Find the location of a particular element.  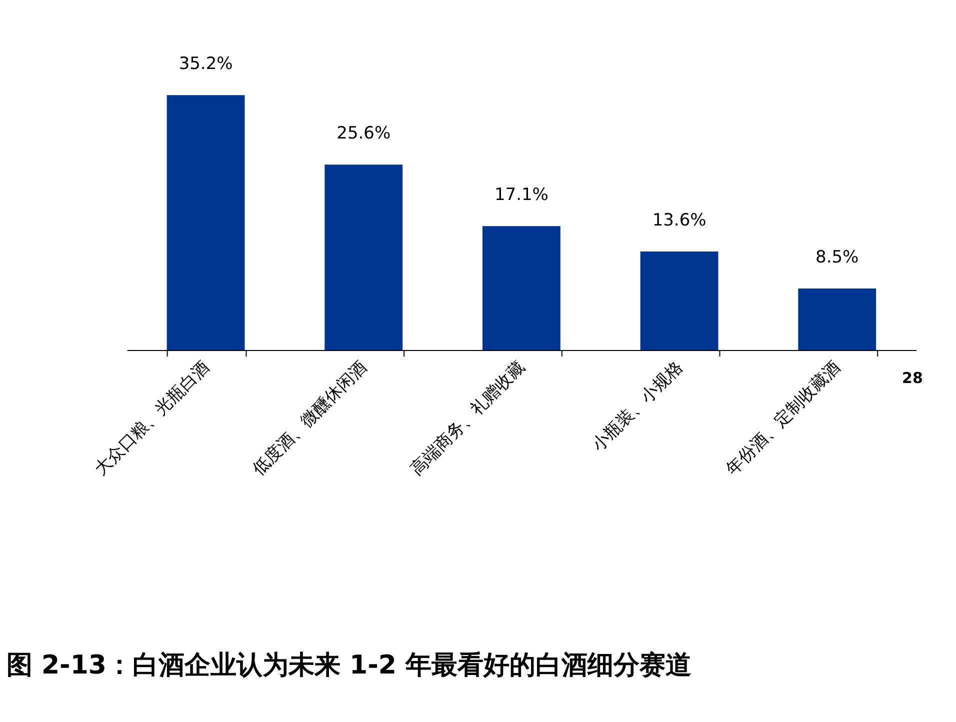

x-tick-label: 大众口粮、光瓶白酒 is located at coordinates (152, 418).